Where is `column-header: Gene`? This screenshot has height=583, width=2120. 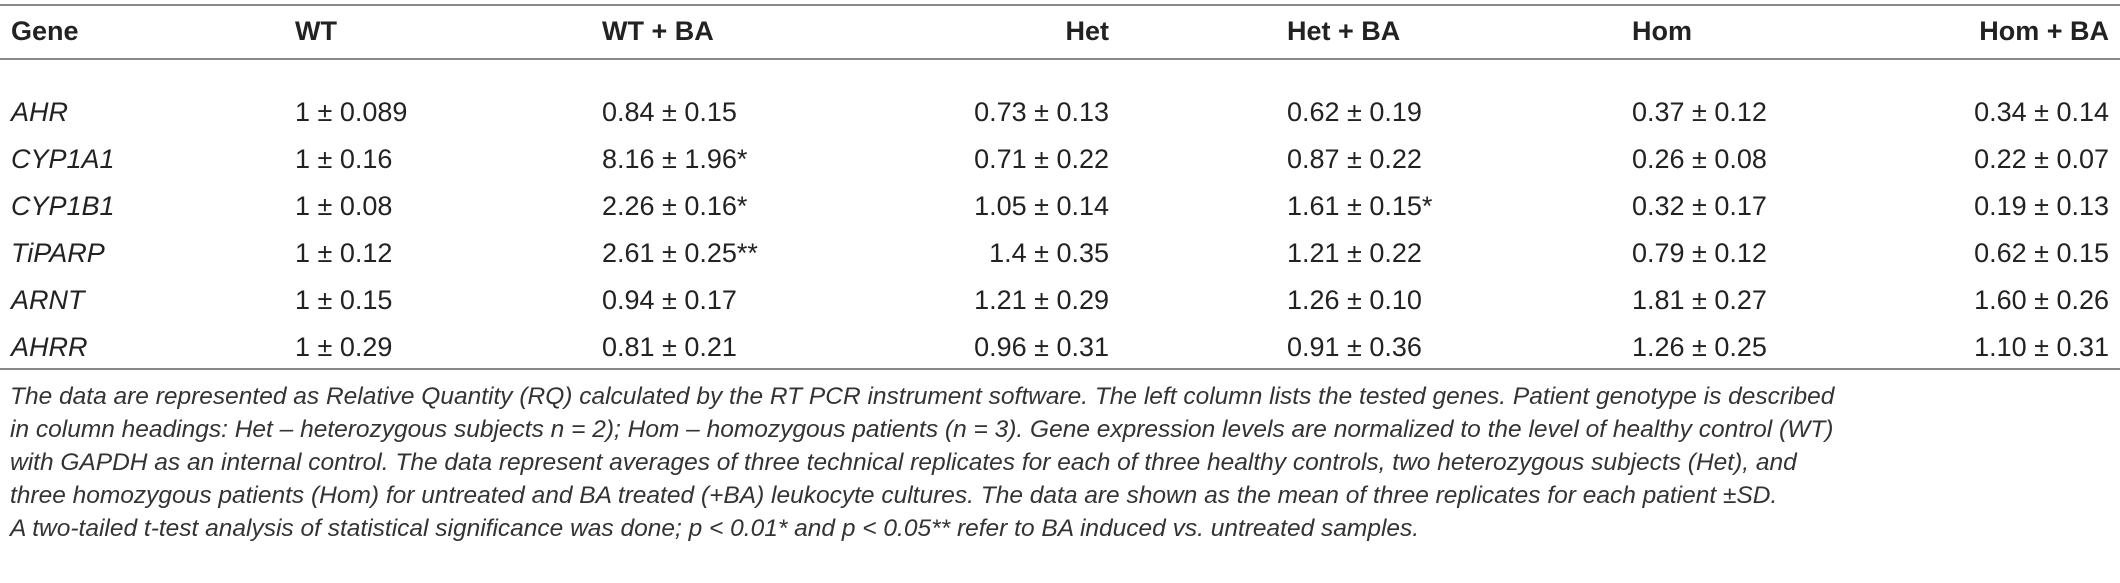
column-header: Gene is located at coordinates (45, 31).